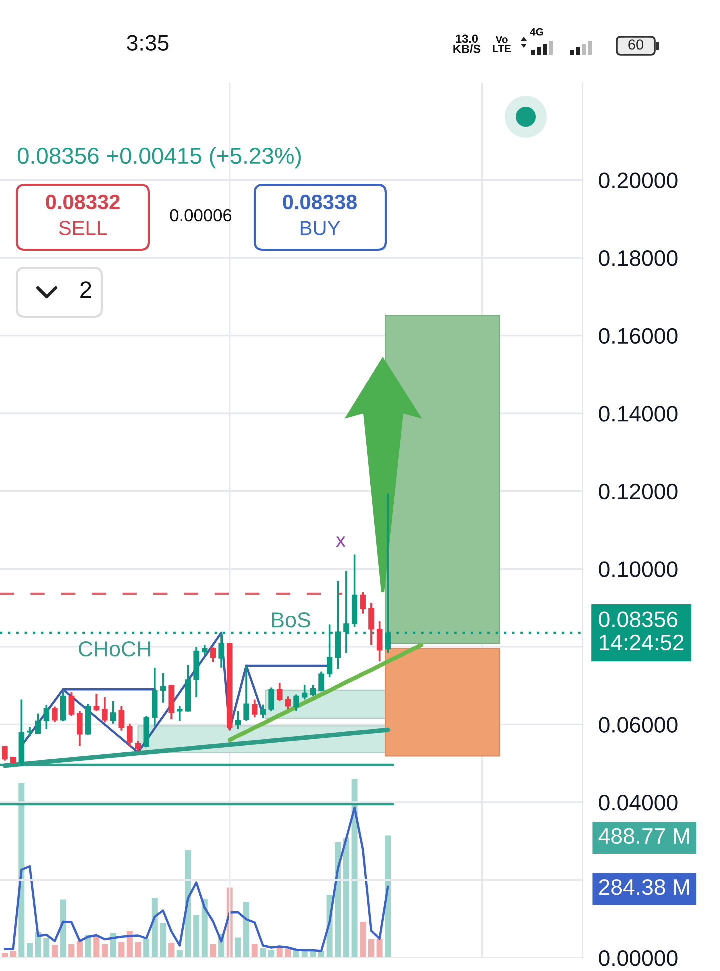 This screenshot has width=720, height=971. Describe the element at coordinates (291, 620) in the screenshot. I see `annotation: BoS` at that location.